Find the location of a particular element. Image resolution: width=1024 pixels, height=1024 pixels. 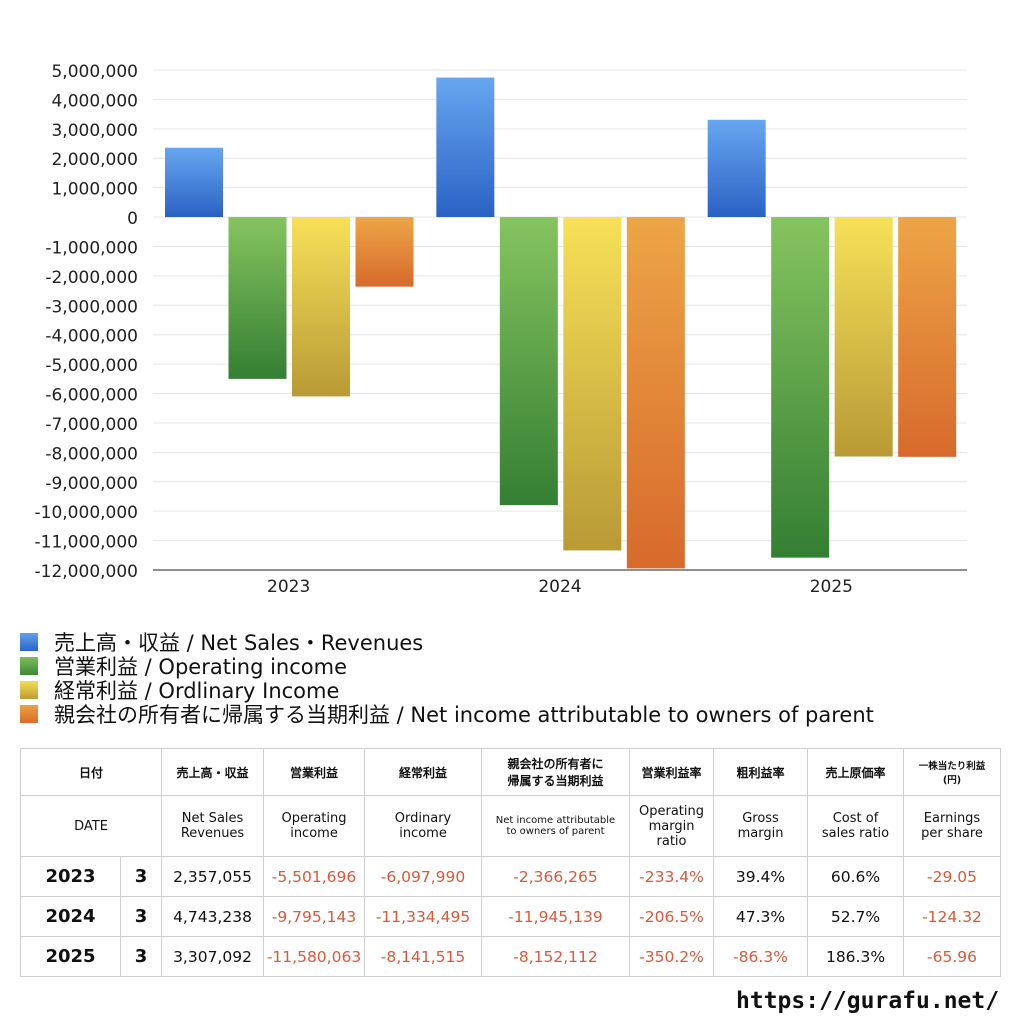

legend-label: 経常利益 / Ordlinary Income is located at coordinates (197, 691).